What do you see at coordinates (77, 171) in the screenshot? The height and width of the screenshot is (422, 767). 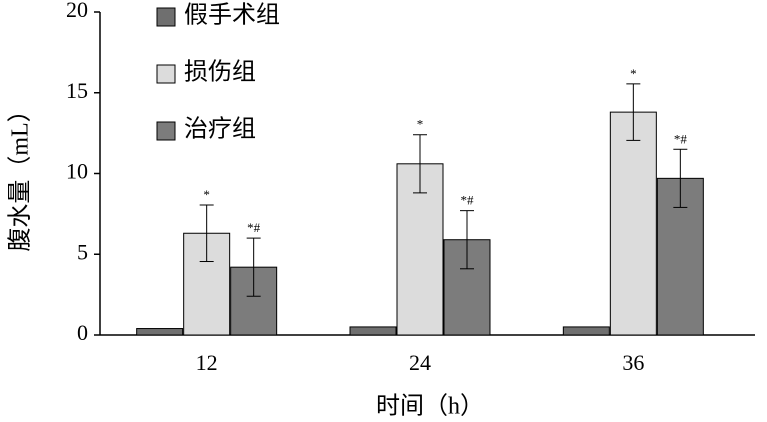 I see `y-tick-label: 10` at bounding box center [77, 171].